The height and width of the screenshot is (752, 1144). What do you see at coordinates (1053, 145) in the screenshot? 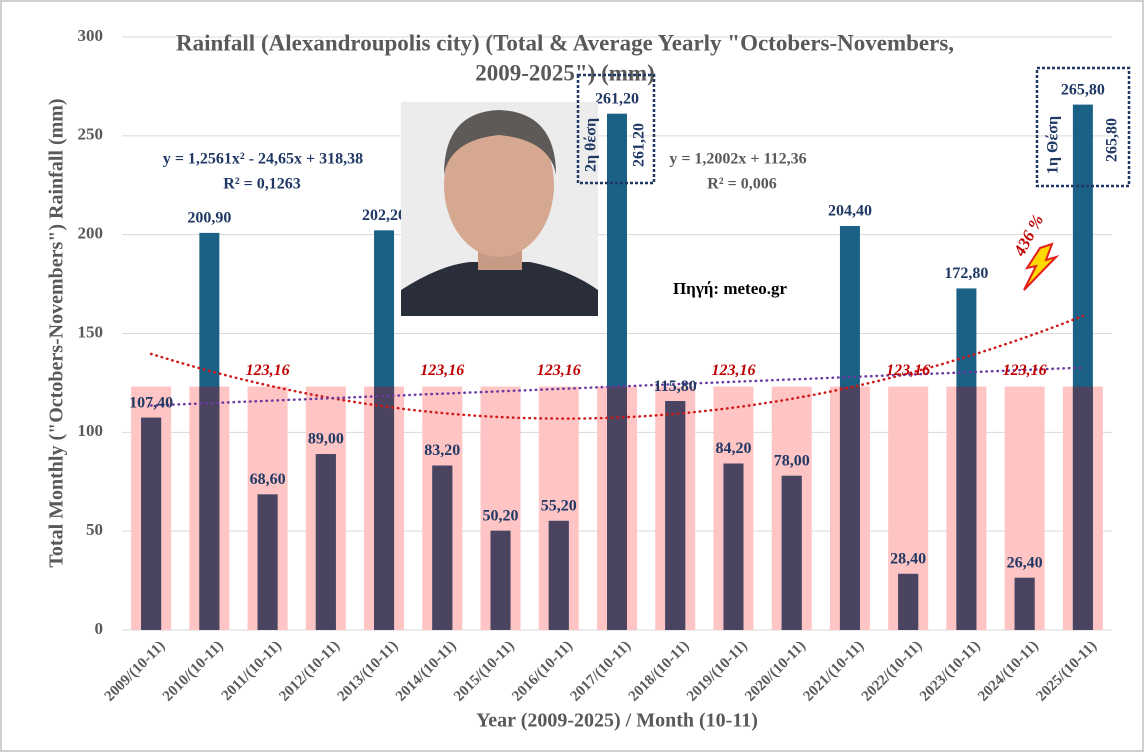
I see `rank-label: 1η Θέση` at bounding box center [1053, 145].